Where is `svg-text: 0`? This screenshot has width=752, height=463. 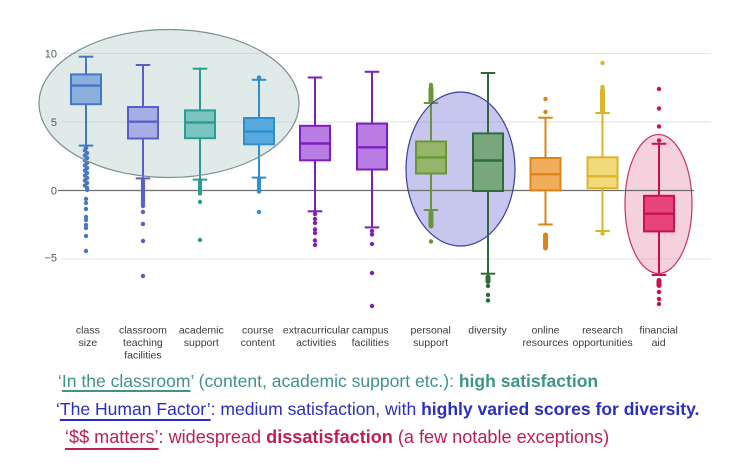
svg-text: 0 is located at coordinates (54, 192).